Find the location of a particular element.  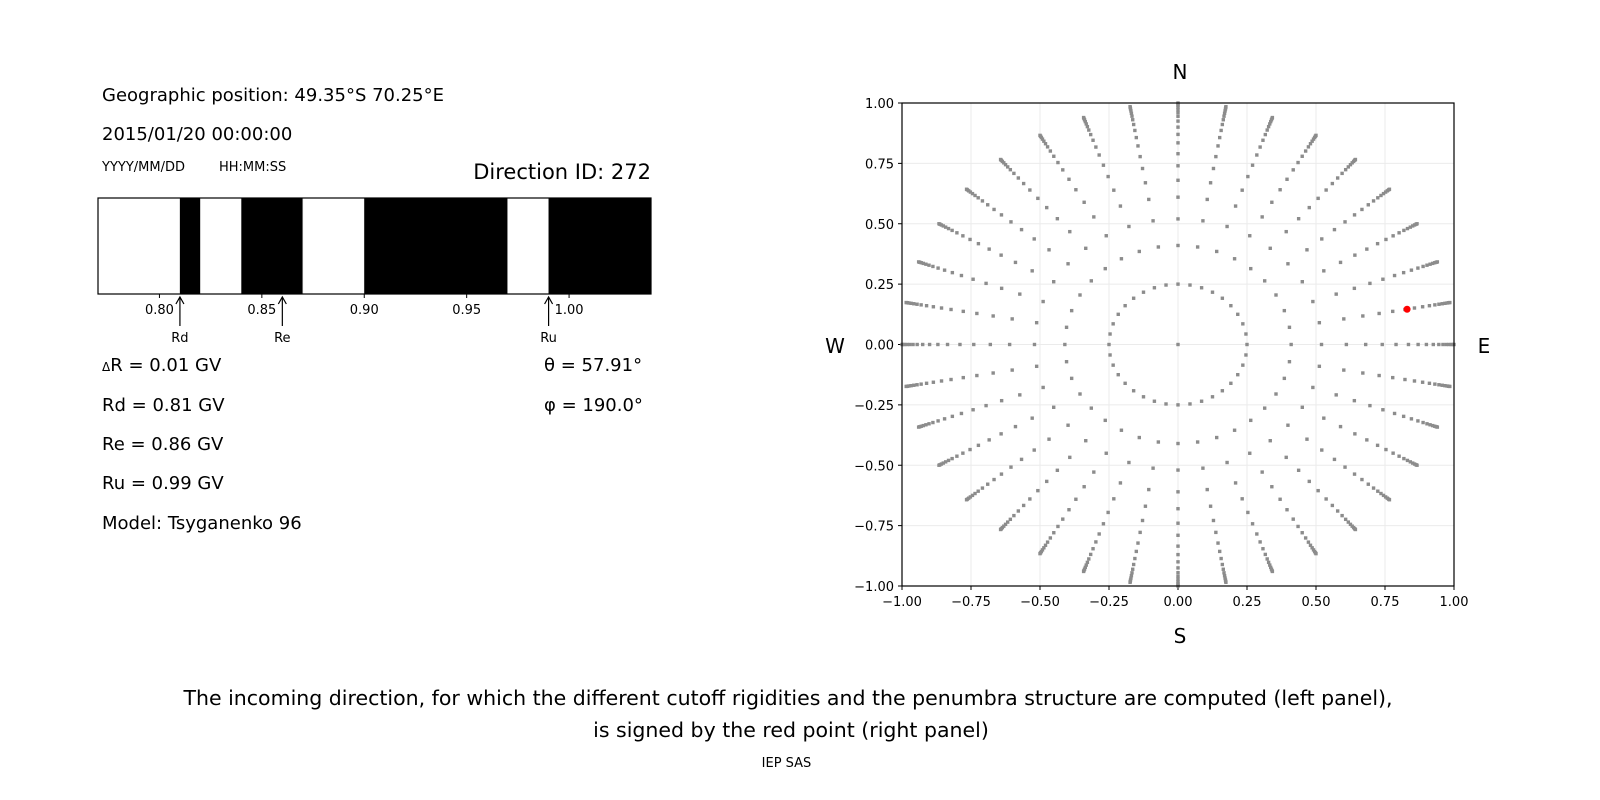

marker-label: Re is located at coordinates (282, 338).